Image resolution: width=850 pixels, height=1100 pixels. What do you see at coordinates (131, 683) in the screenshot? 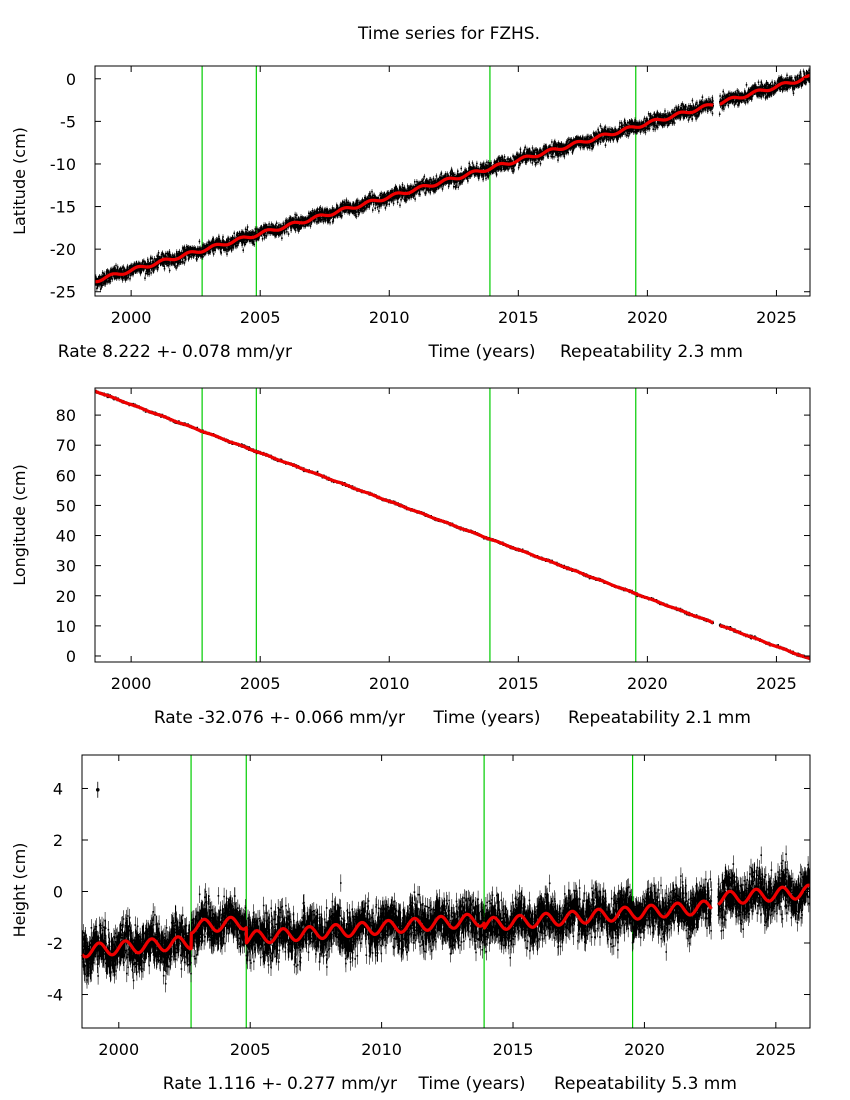
I see `longitude-xtick-label-0: 2000` at bounding box center [131, 683].